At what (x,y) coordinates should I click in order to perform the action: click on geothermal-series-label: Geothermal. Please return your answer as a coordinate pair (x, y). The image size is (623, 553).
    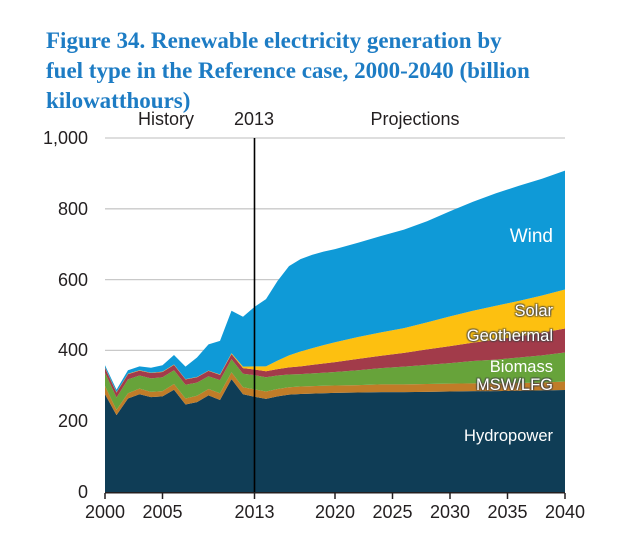
    Looking at the image, I should click on (509, 336).